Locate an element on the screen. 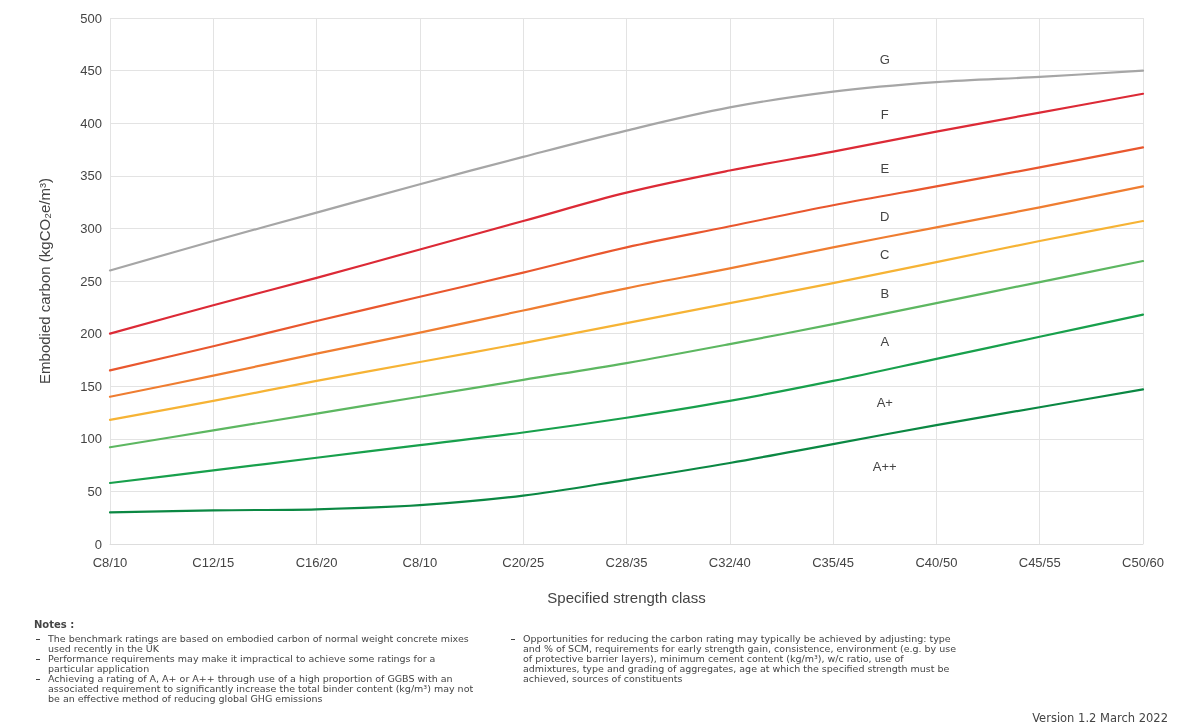 The image size is (1184, 725). annotation: G is located at coordinates (884, 60).